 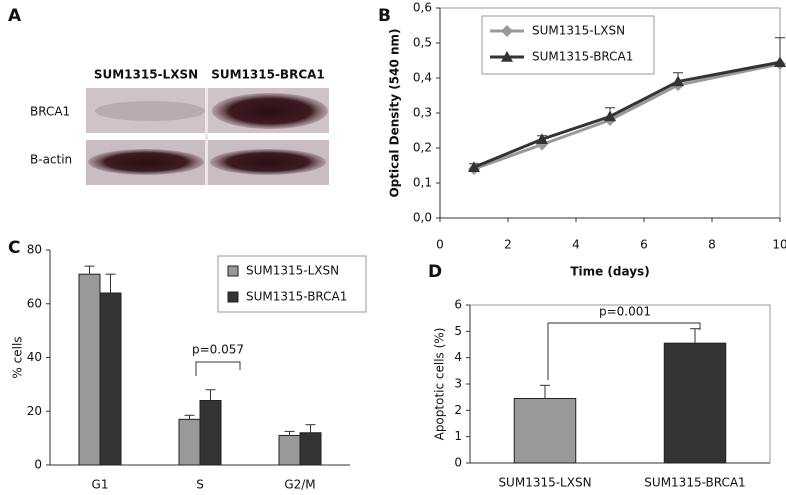 I want to click on panel-letter: B, so click(x=384, y=16).